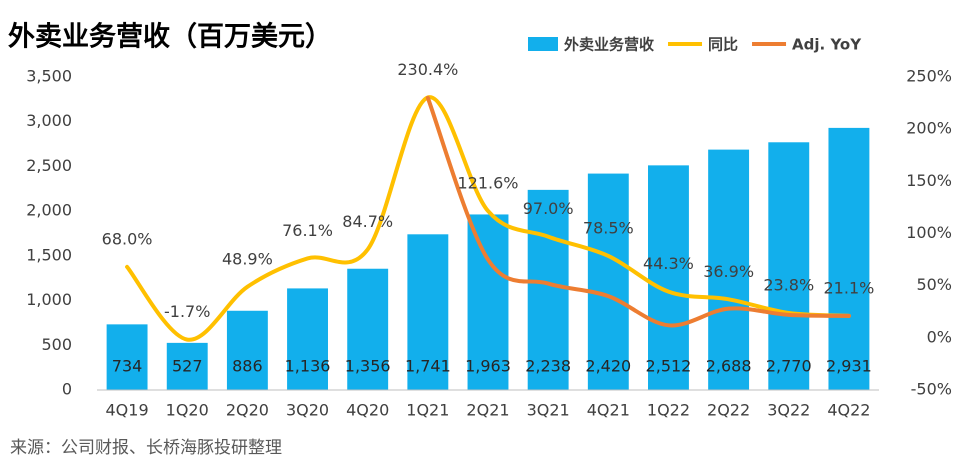  What do you see at coordinates (548, 366) in the screenshot?
I see `bar-label: 2,238` at bounding box center [548, 366].